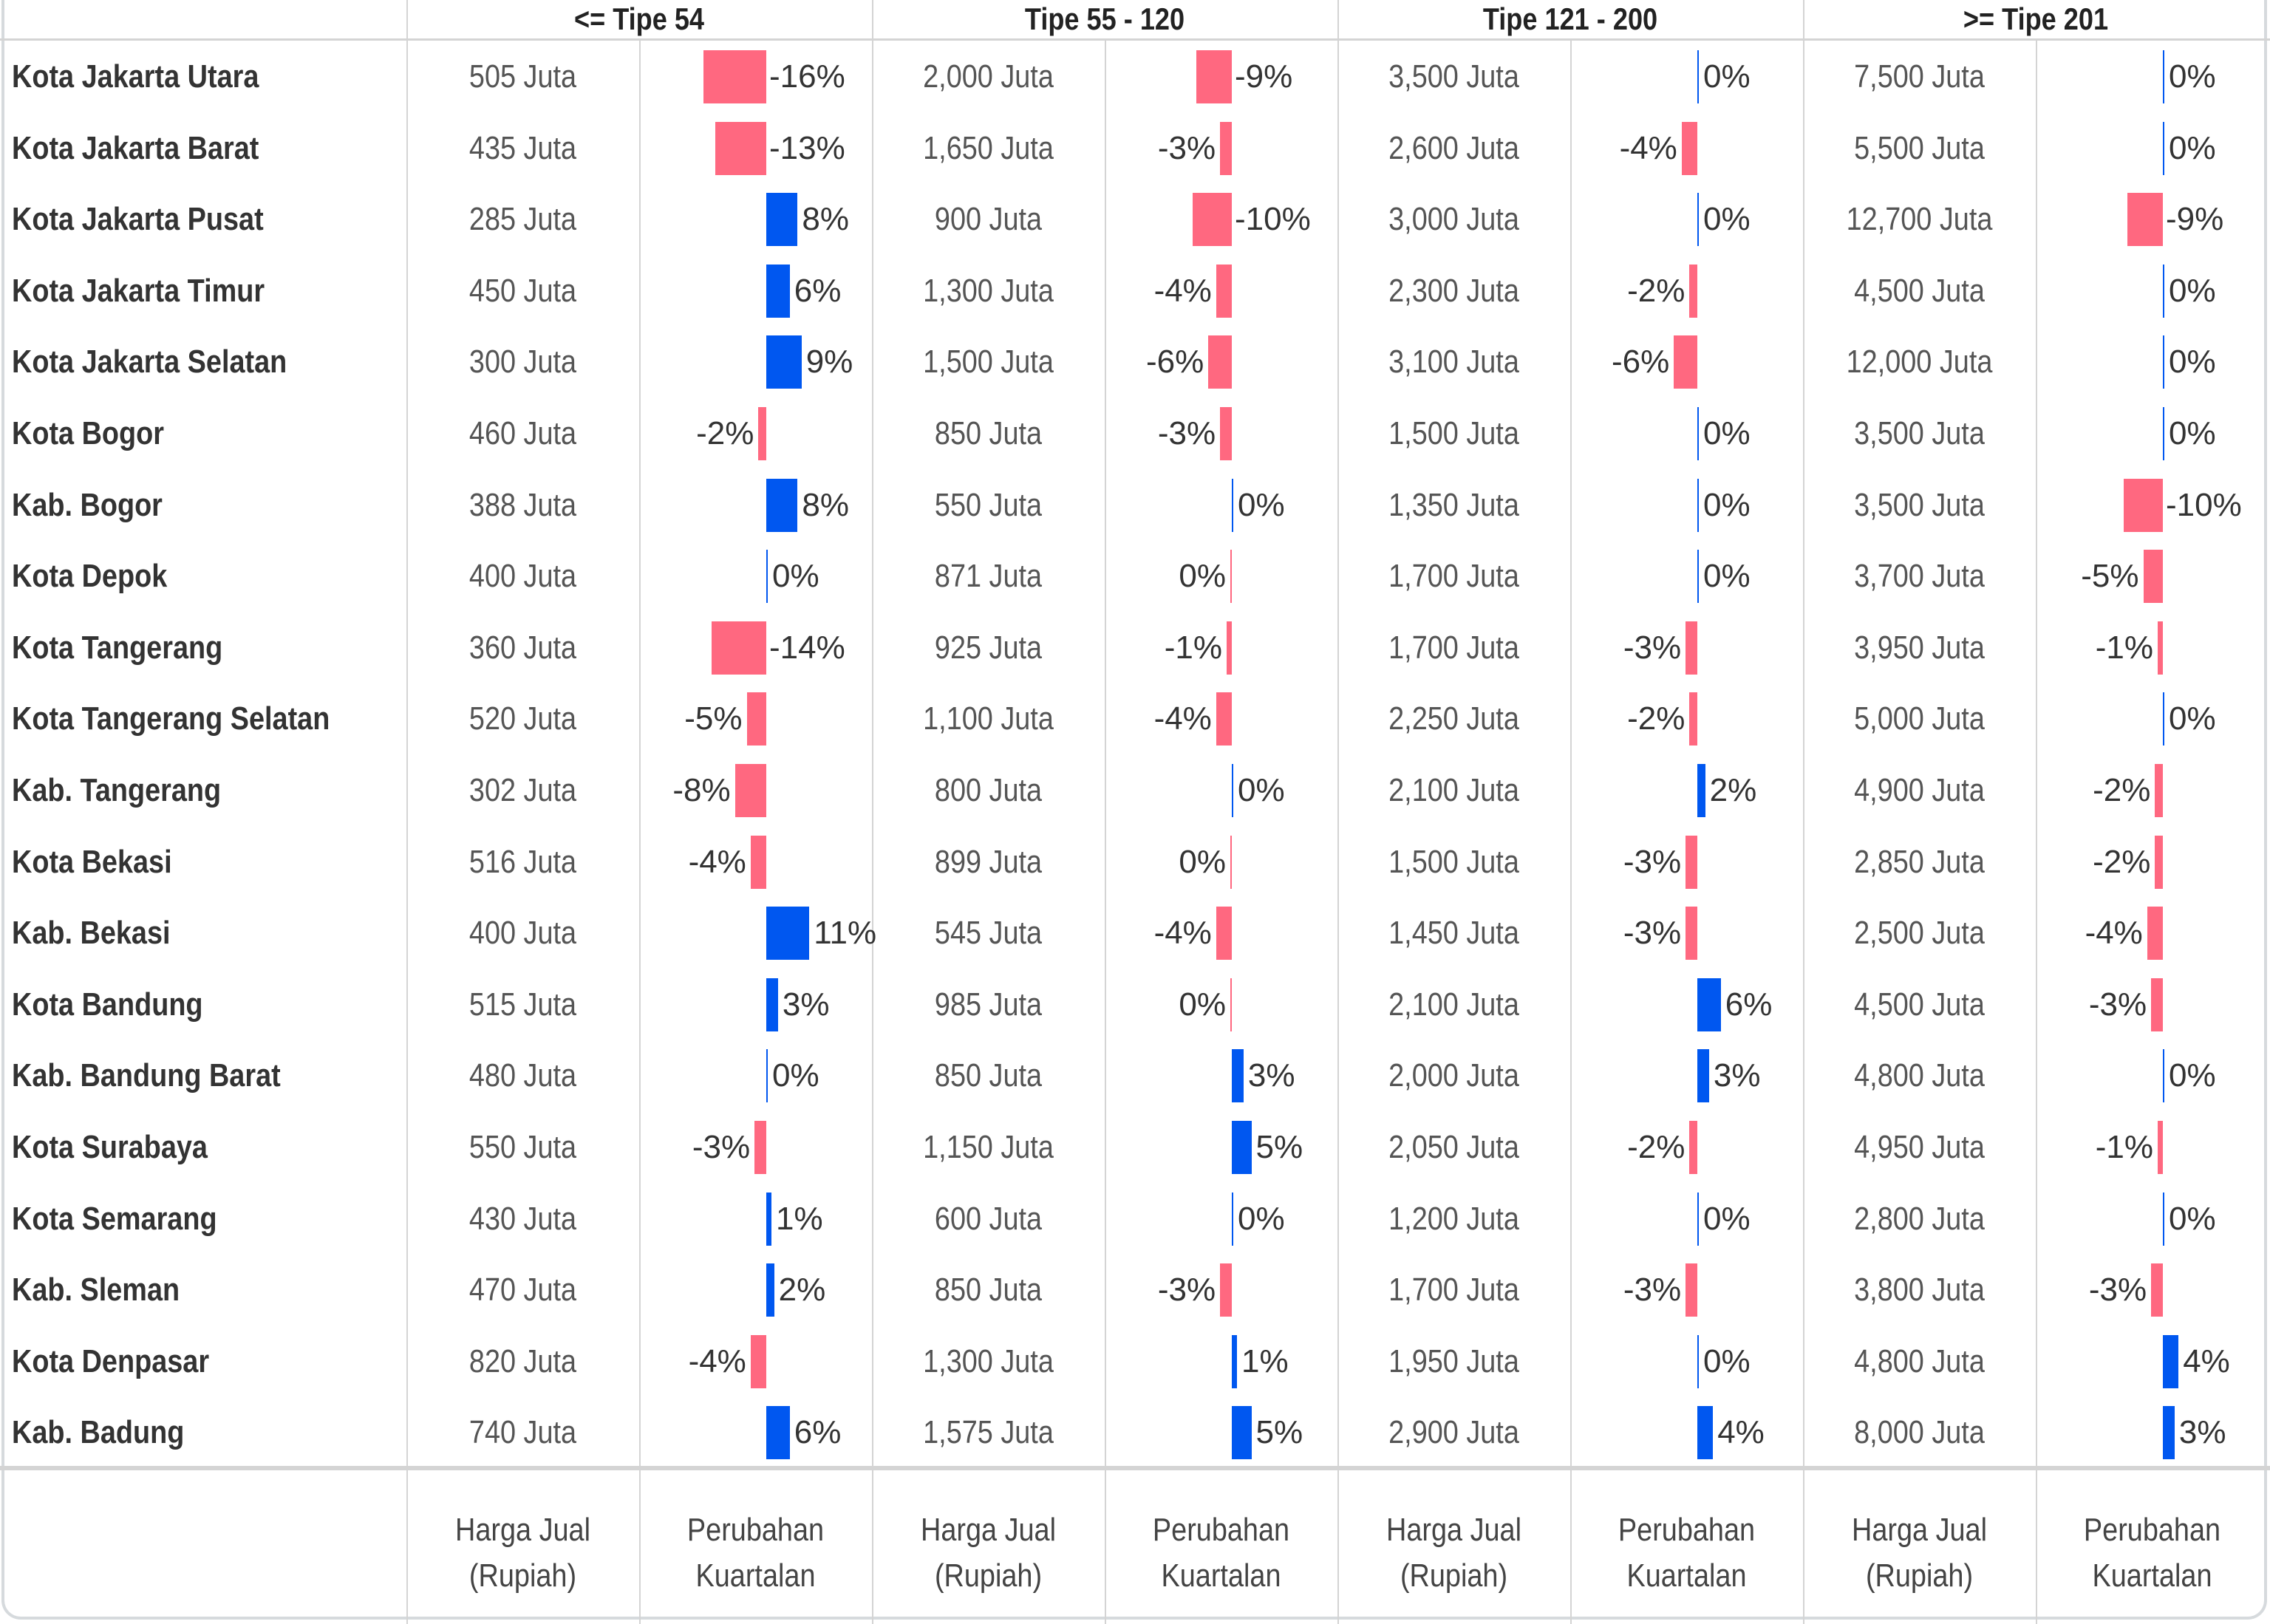 This screenshot has width=2270, height=1624. I want to click on change-label: 6%, so click(818, 290).